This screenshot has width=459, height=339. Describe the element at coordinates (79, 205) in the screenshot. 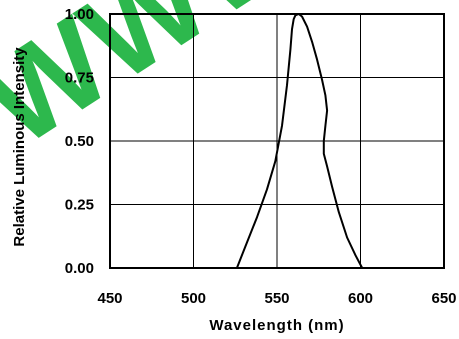

I see `y-tick-label: 0.25` at that location.